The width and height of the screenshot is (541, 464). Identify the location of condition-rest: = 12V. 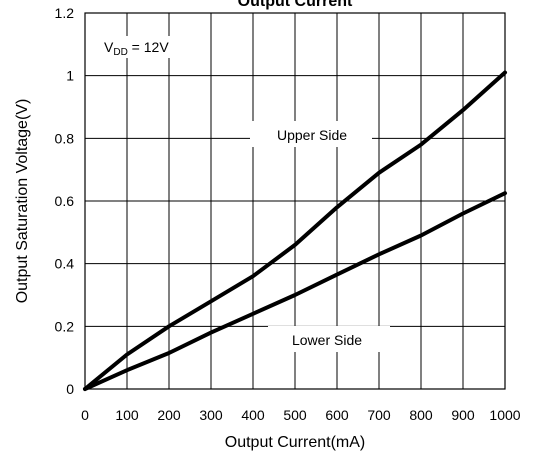
(149, 47).